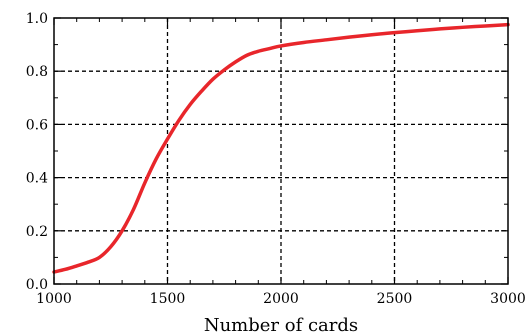 The height and width of the screenshot is (334, 529). What do you see at coordinates (54, 299) in the screenshot?
I see `x-tick-label: 1000` at bounding box center [54, 299].